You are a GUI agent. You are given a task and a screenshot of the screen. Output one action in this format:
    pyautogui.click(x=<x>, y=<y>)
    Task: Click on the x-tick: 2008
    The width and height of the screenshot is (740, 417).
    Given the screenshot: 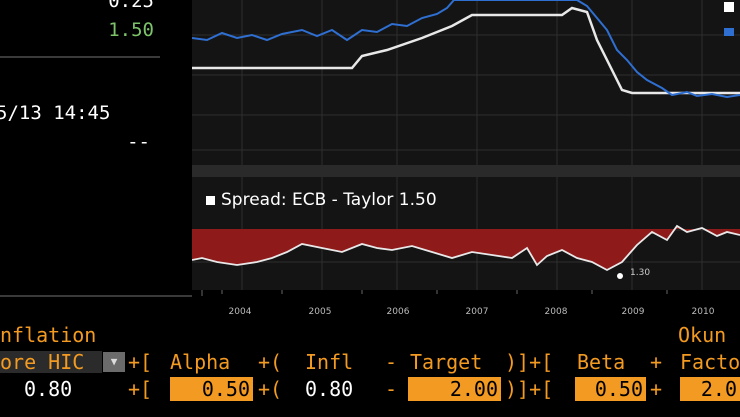 What is the action you would take?
    pyautogui.click(x=556, y=312)
    